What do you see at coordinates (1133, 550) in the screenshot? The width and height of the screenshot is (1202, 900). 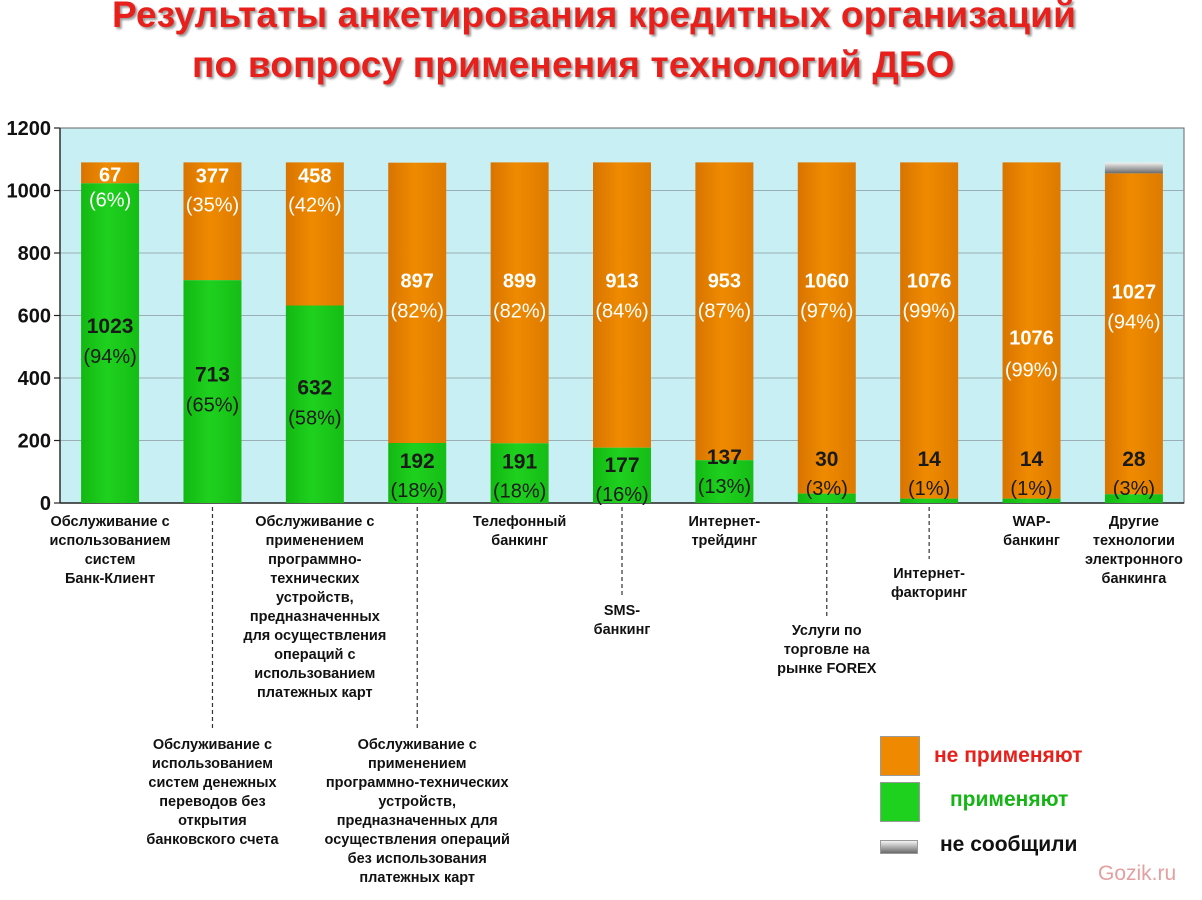 I see `category-label: Другие технологии электронного банкинга` at bounding box center [1133, 550].